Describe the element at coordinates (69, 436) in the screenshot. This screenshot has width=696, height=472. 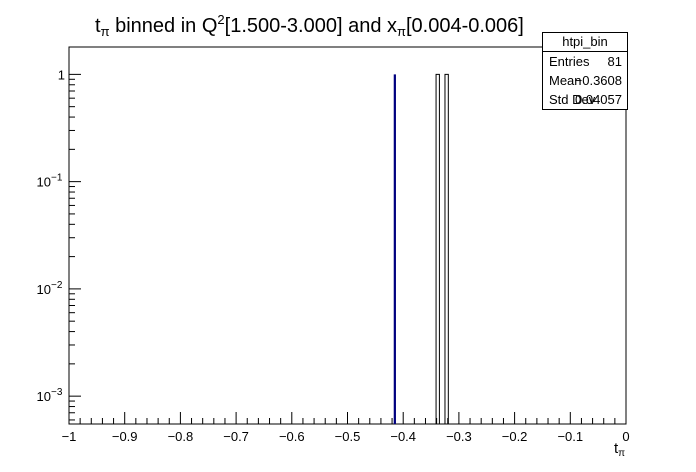
I see `x-tick-label: −1` at that location.